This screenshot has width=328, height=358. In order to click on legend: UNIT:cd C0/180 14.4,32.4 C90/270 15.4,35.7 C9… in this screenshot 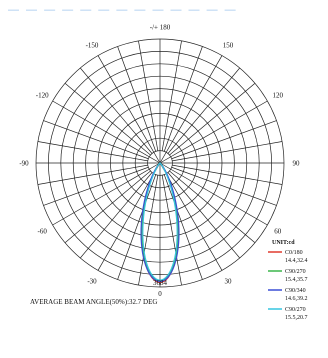, I will do `click(288, 280)`.